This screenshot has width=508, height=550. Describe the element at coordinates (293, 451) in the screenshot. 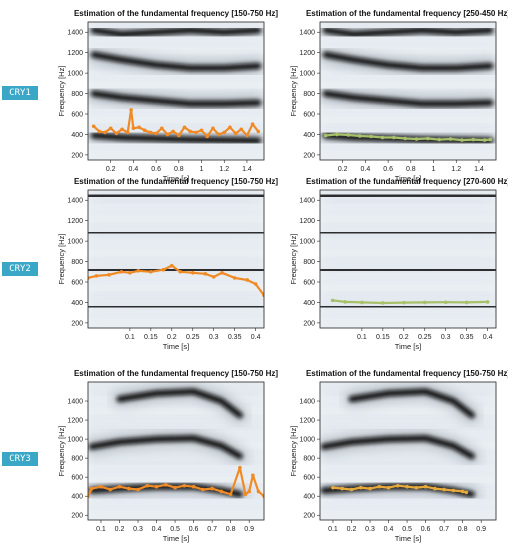

I see `y-axis-label: Frequency [Hz]` at that location.